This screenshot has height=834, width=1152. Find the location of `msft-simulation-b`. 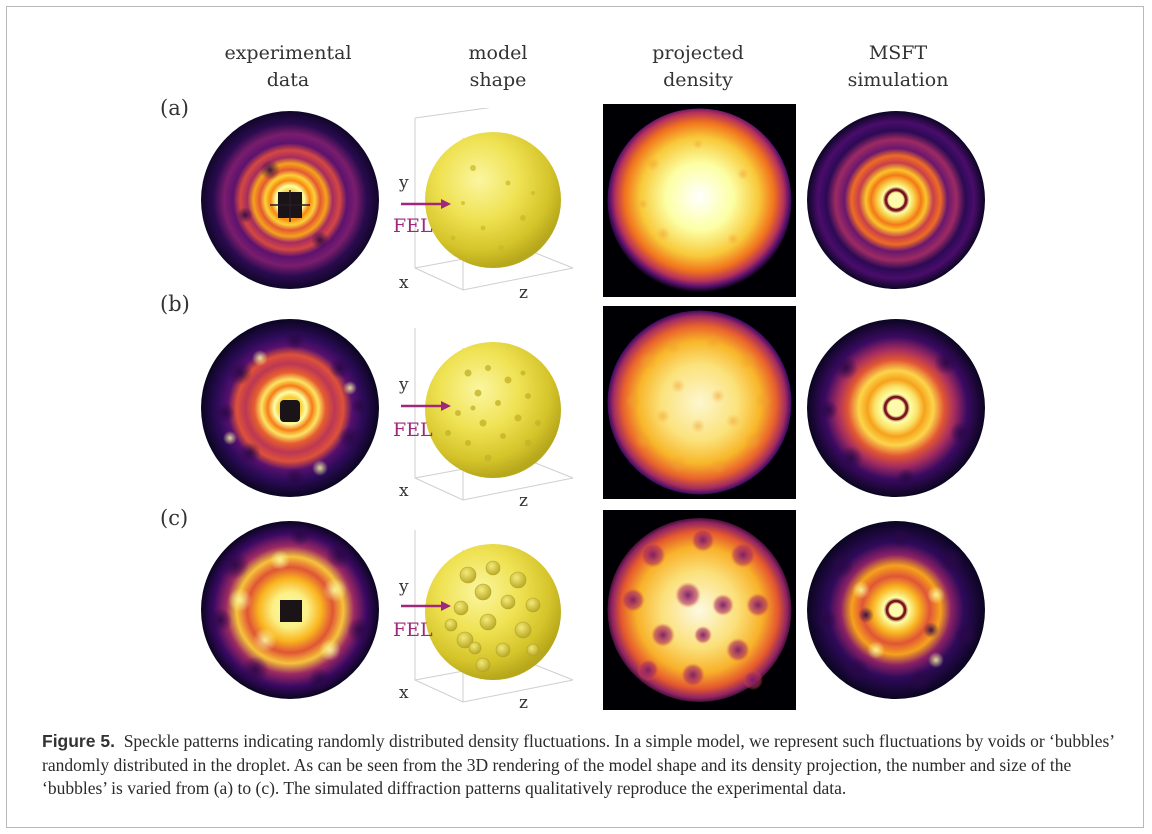

msft-simulation-b is located at coordinates (896, 408).